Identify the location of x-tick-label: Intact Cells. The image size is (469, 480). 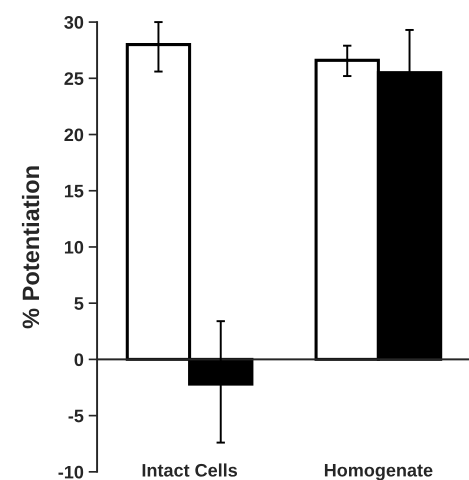
(190, 470).